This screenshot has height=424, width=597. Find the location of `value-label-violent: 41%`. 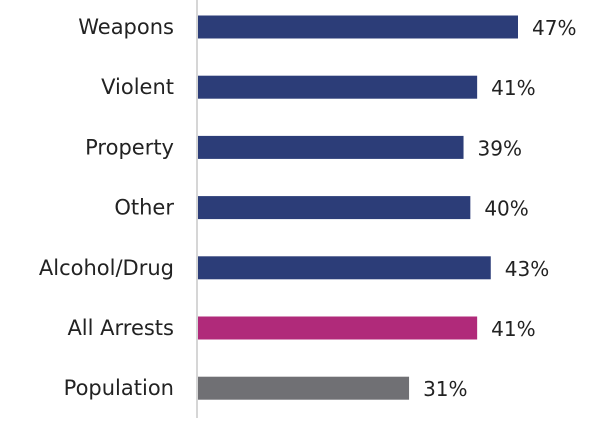

value-label-violent: 41% is located at coordinates (513, 88).